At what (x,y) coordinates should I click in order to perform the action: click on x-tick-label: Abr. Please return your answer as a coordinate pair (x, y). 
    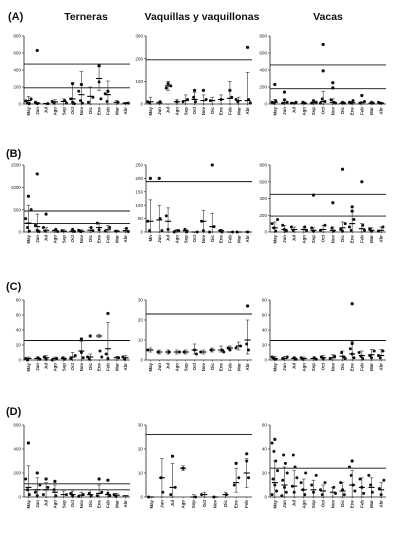
    Looking at the image, I should click on (381, 367).